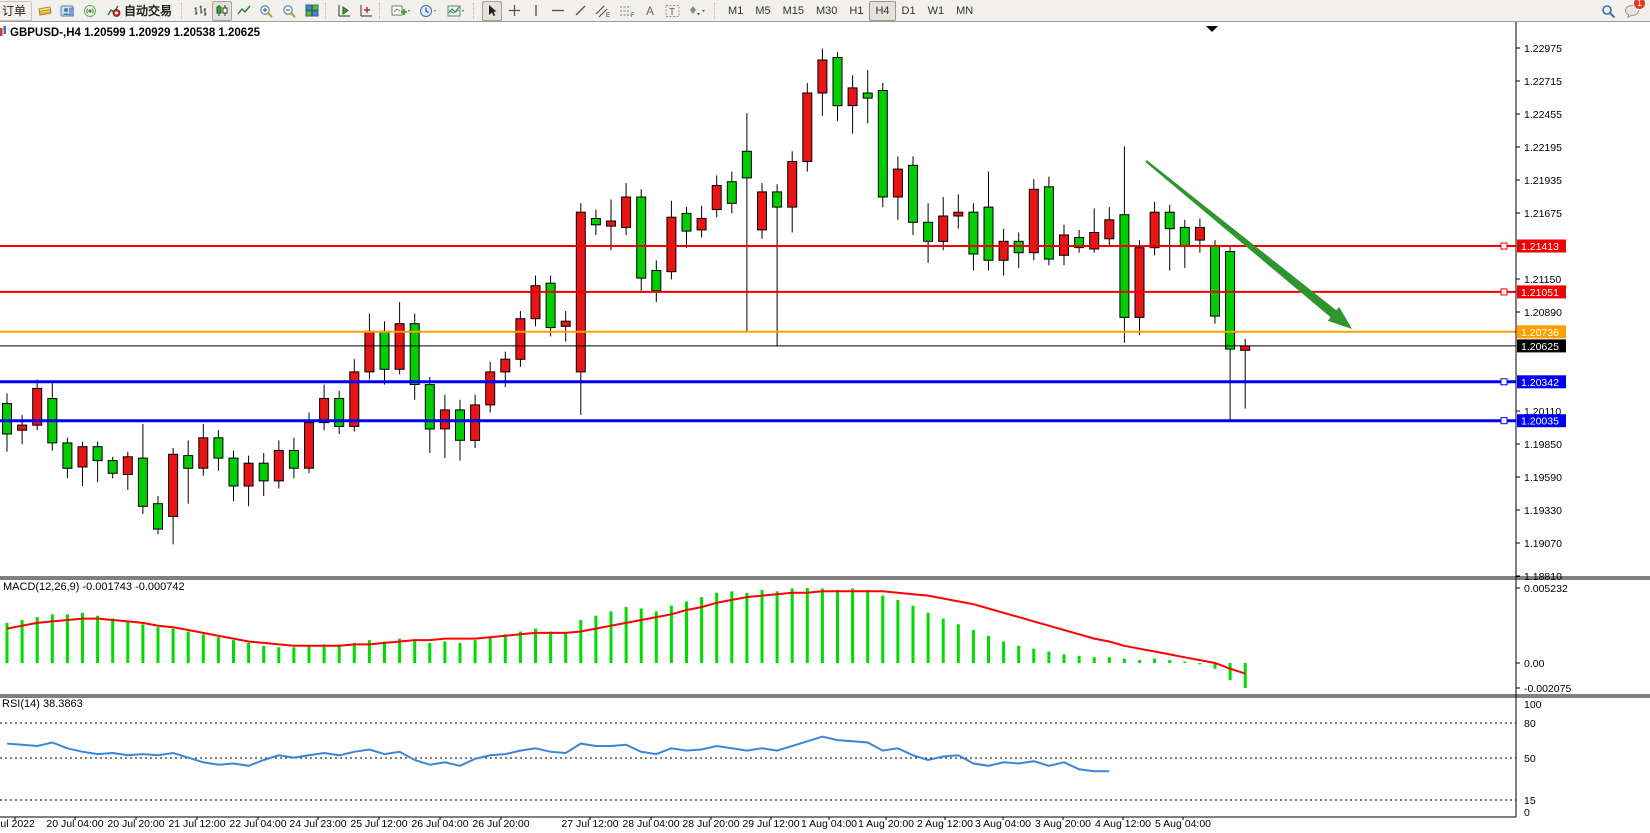  Describe the element at coordinates (44, 11) in the screenshot. I see `history-center-button` at that location.